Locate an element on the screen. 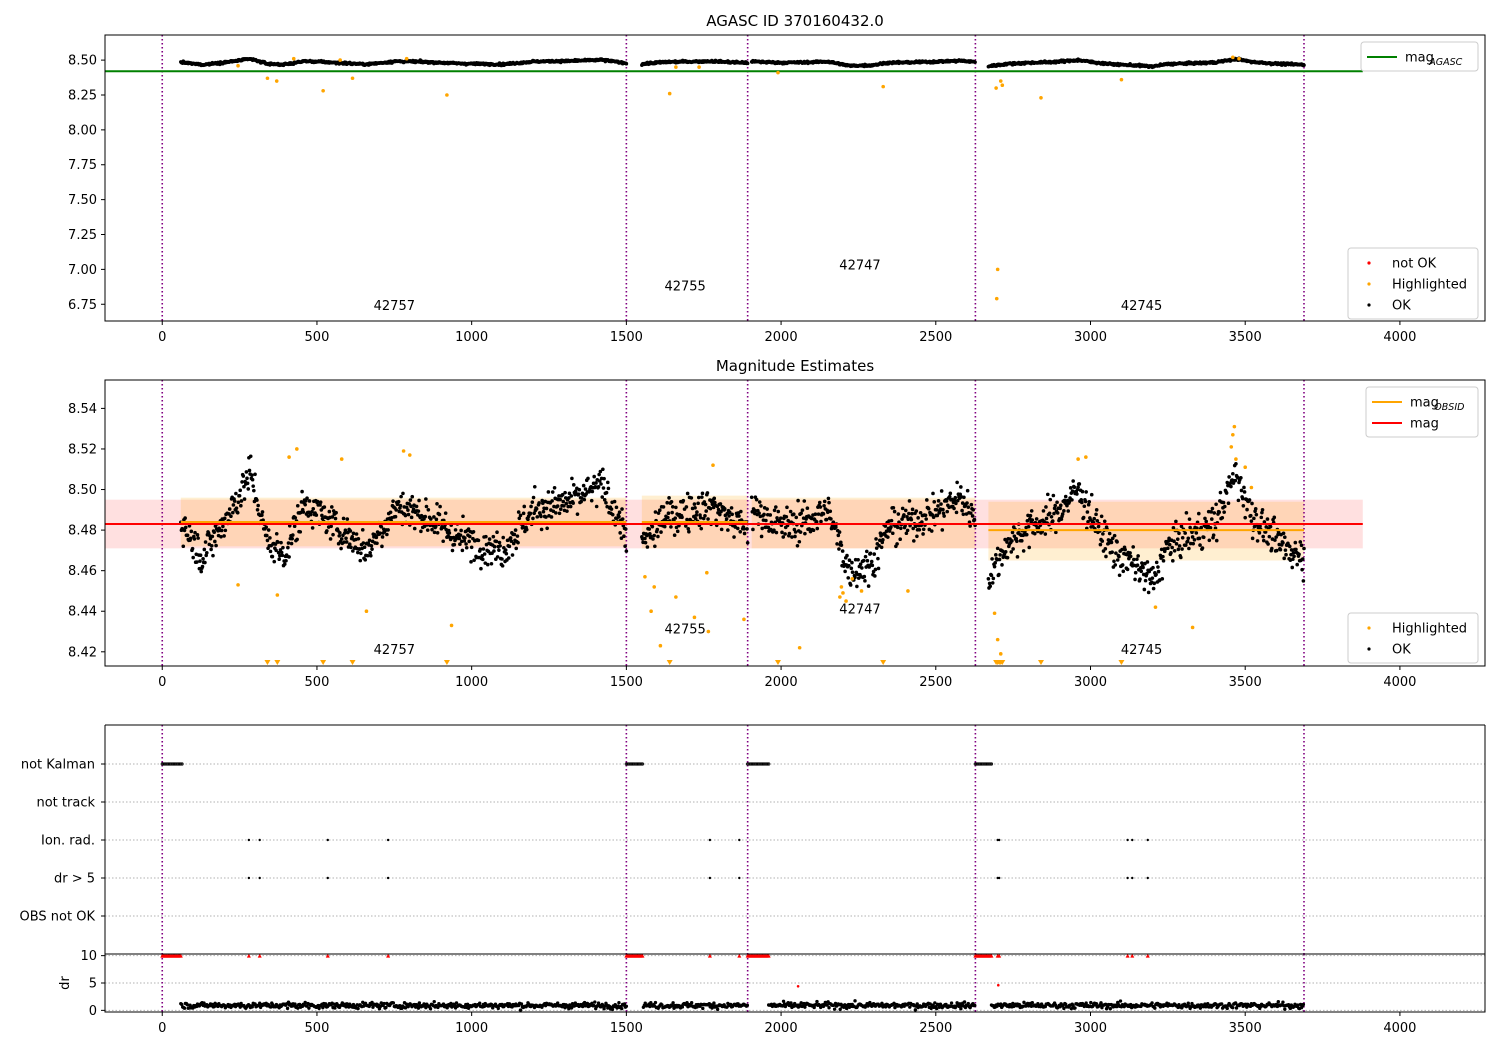 This screenshot has width=1500, height=1050. x-tick-label: 1000 is located at coordinates (471, 337).